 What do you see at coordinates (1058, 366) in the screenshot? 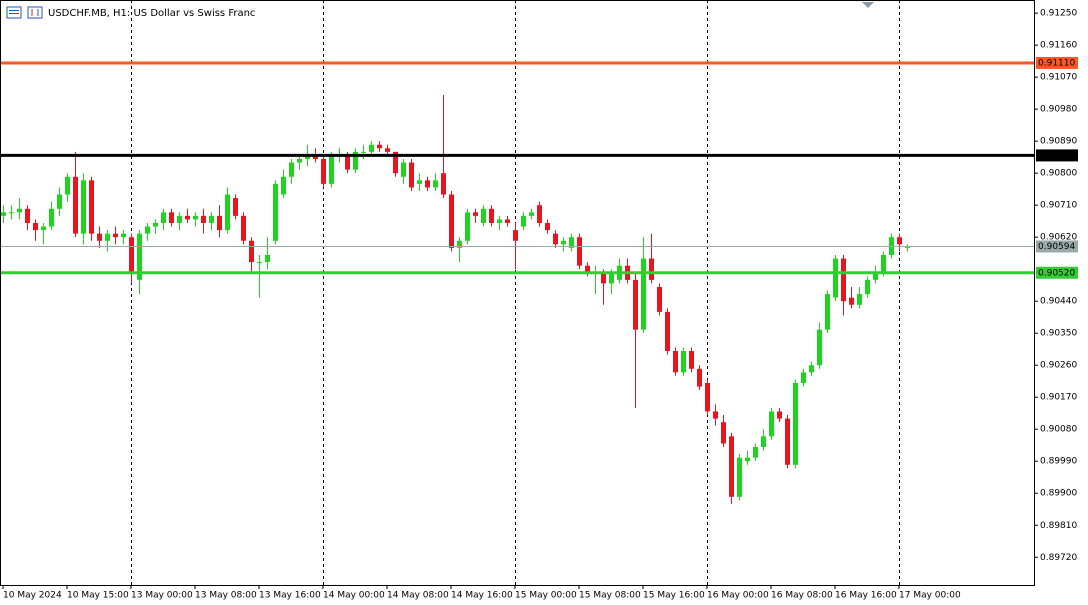
I see `y-tick-label: 0.90260` at bounding box center [1058, 366].